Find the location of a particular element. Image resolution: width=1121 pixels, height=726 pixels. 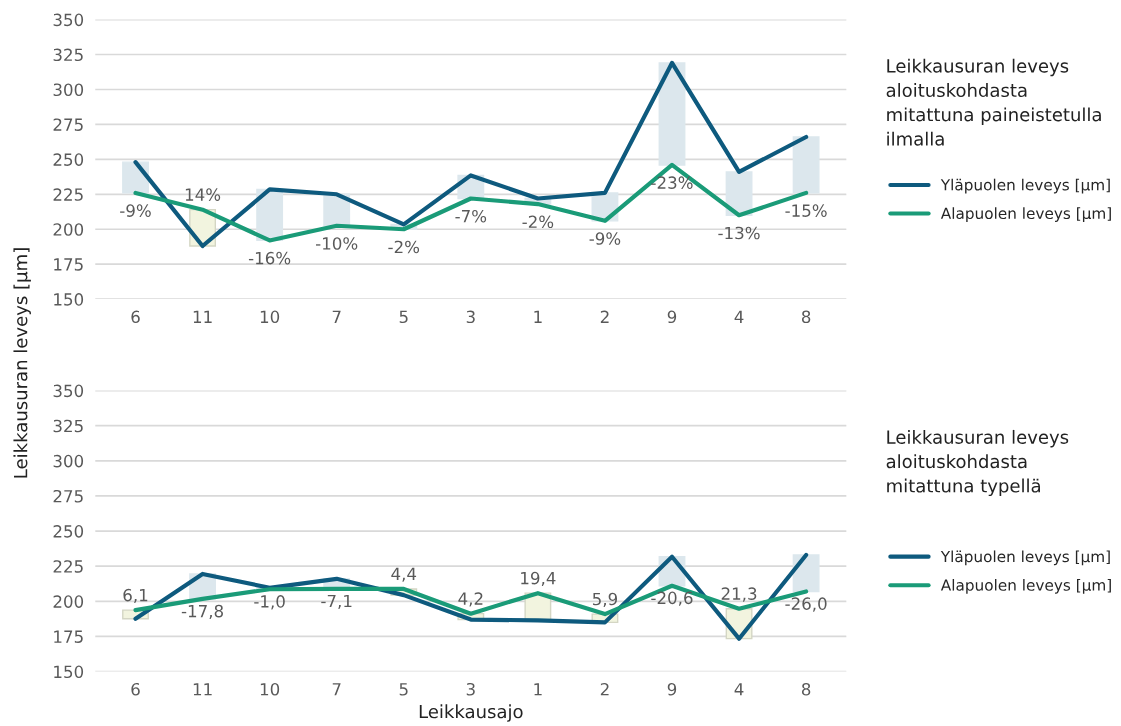

legend-title: Leikkausuran leveys aloituskohdasta mitattuna typellä is located at coordinates (977, 463).